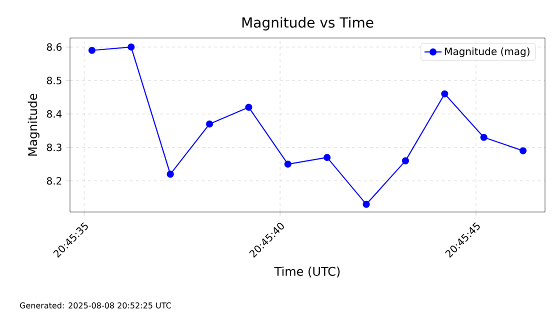  Describe the element at coordinates (54, 181) in the screenshot. I see `y-tick-label: 8.2` at that location.